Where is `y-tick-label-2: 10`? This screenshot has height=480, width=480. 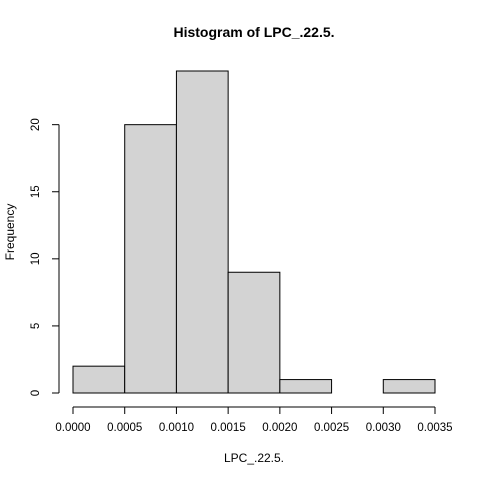
y-tick-label-2: 10 is located at coordinates (36, 258).